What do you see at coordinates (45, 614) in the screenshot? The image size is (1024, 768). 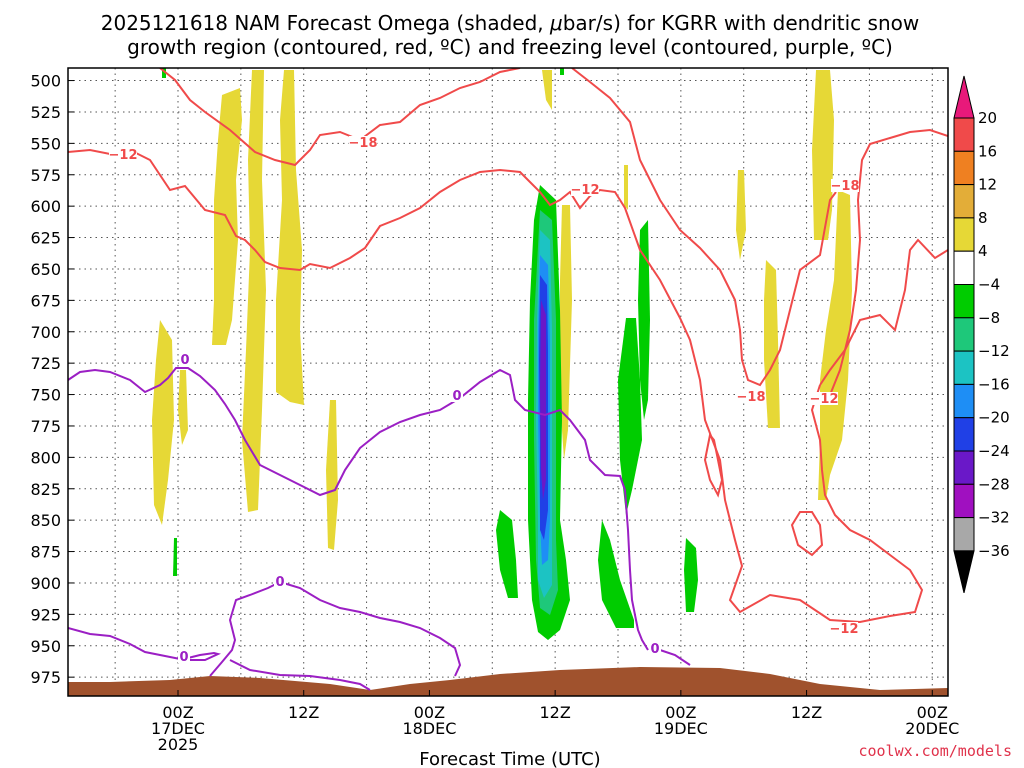 I see `y-tick-label: 925` at bounding box center [45, 614].